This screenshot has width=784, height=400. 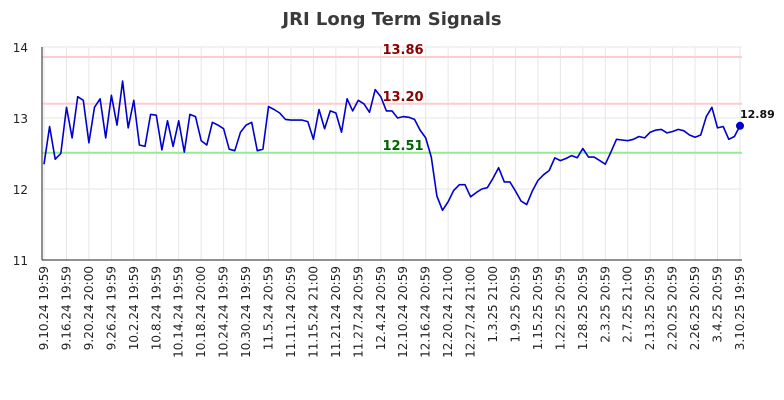 What do you see at coordinates (740, 125) in the screenshot?
I see `last-value-point` at bounding box center [740, 125].